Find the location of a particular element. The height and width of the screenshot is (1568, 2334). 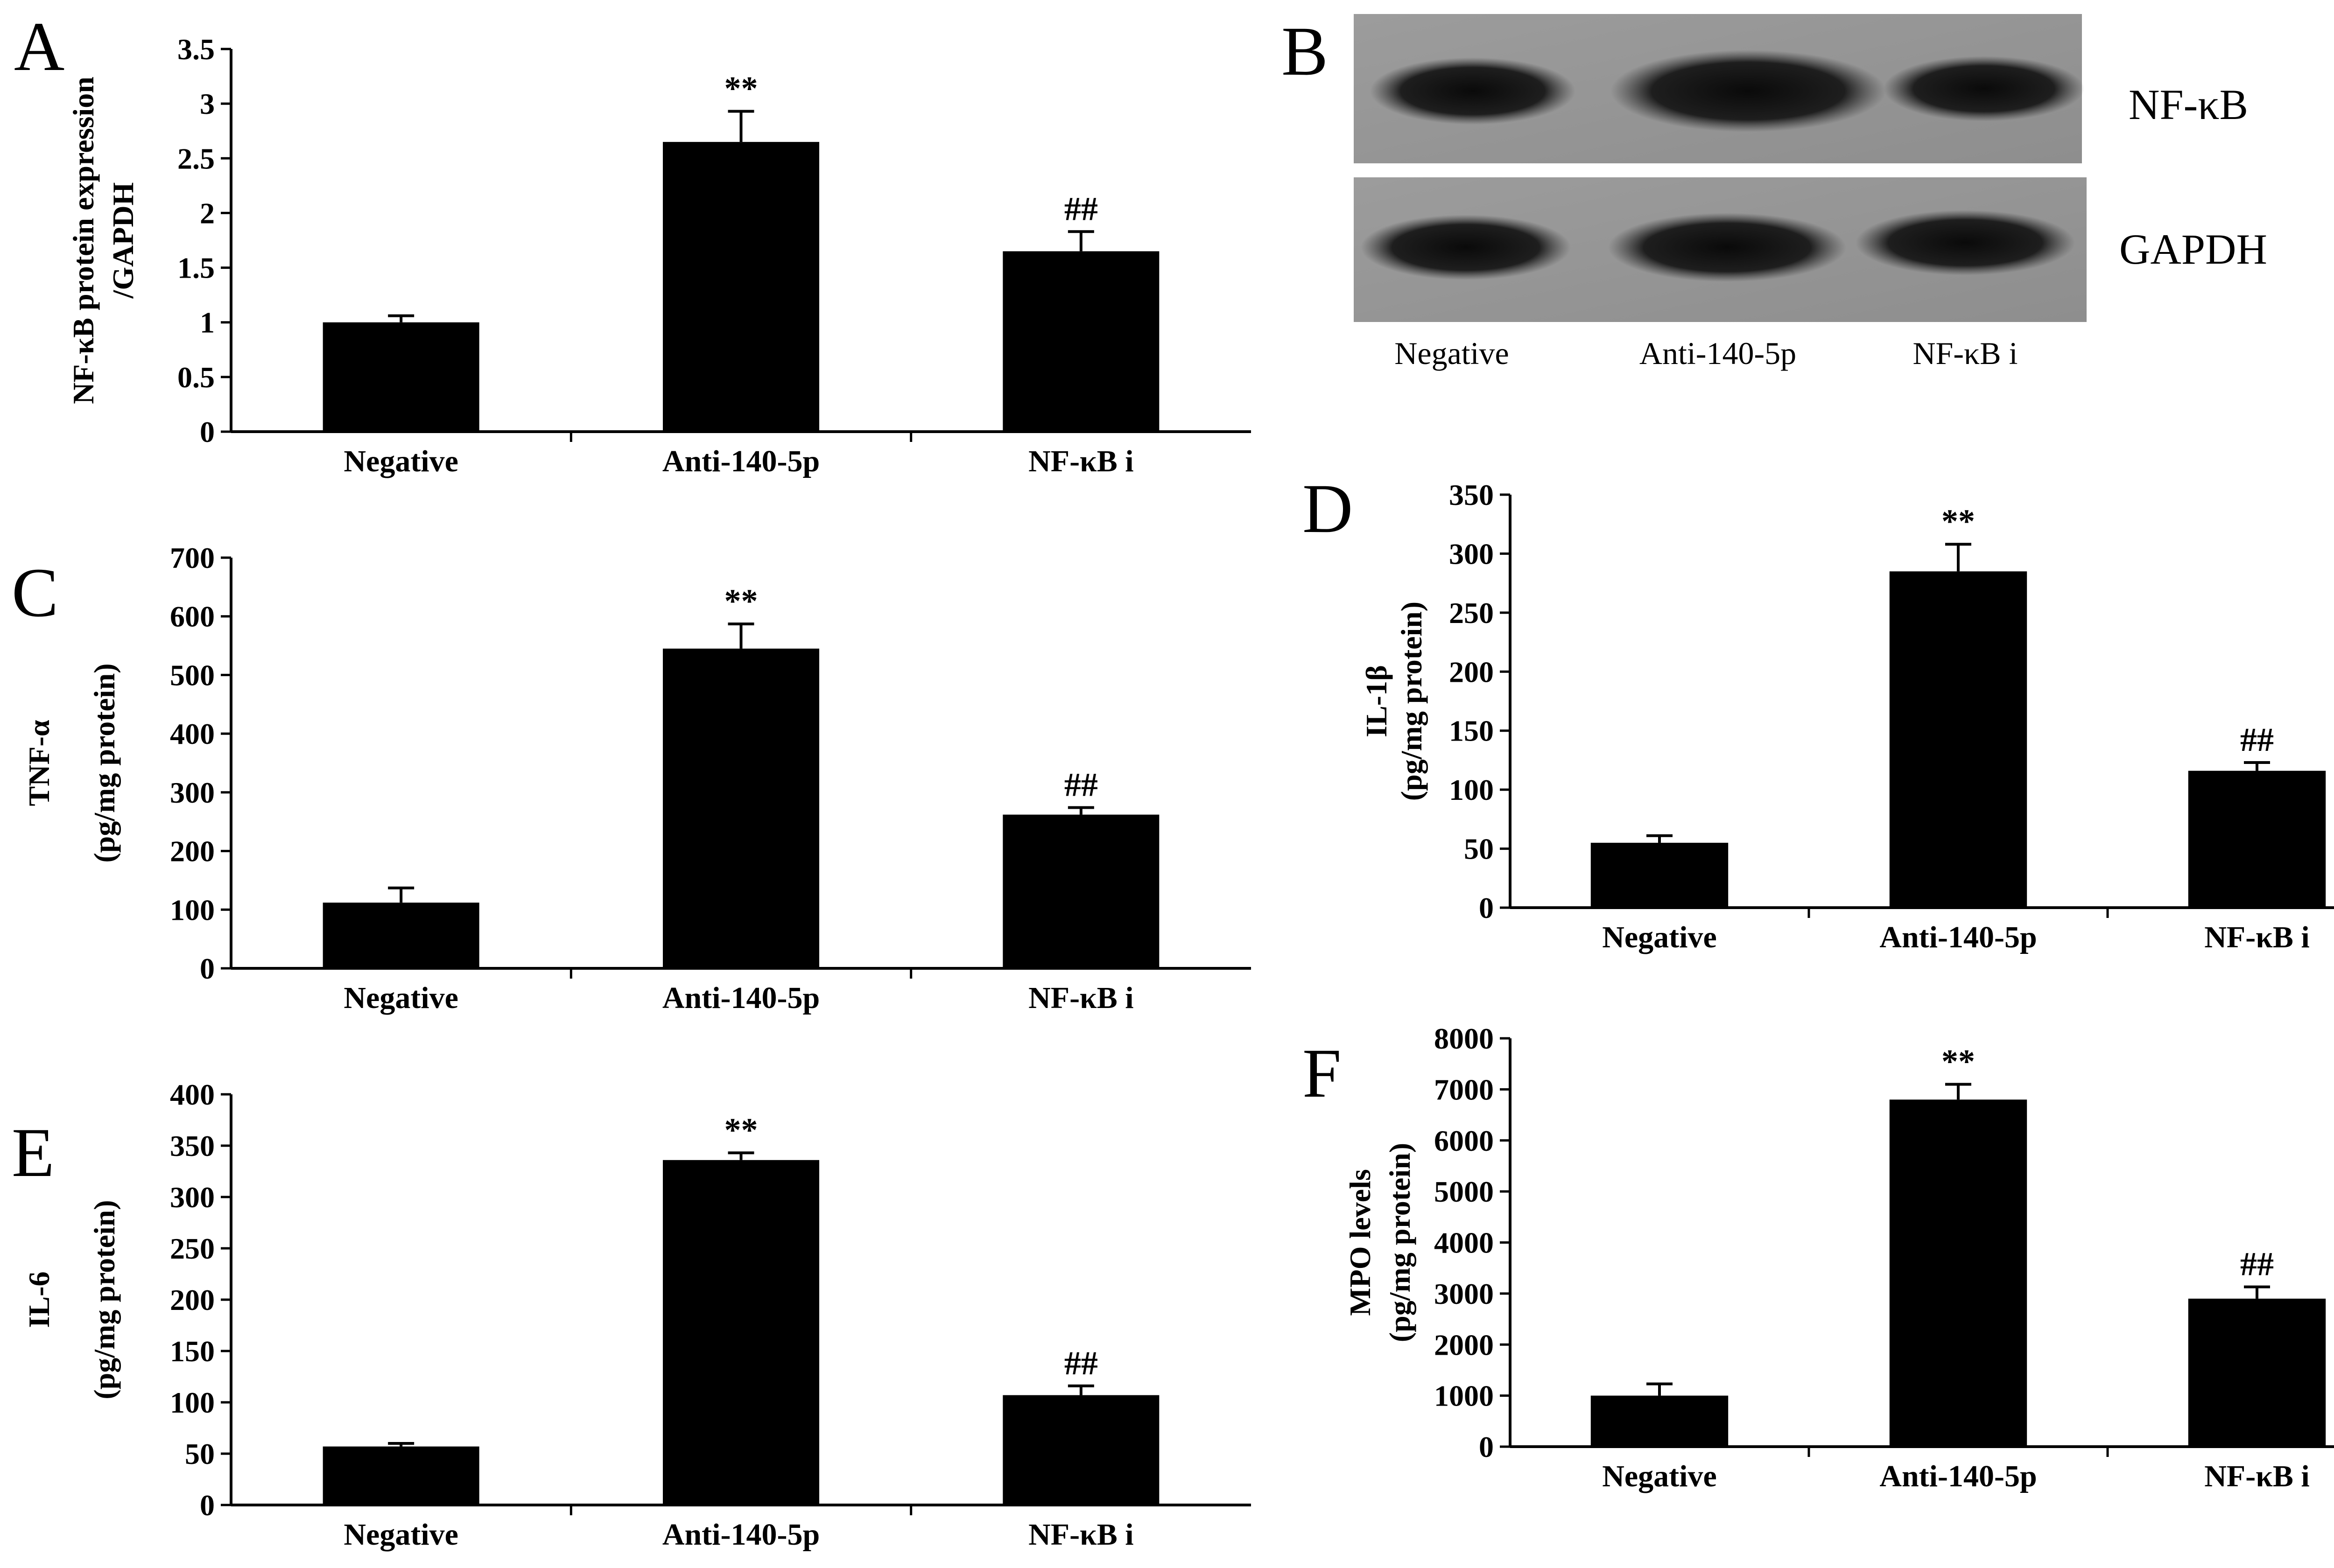

y-tick-label-f: 8000 is located at coordinates (1464, 1038).